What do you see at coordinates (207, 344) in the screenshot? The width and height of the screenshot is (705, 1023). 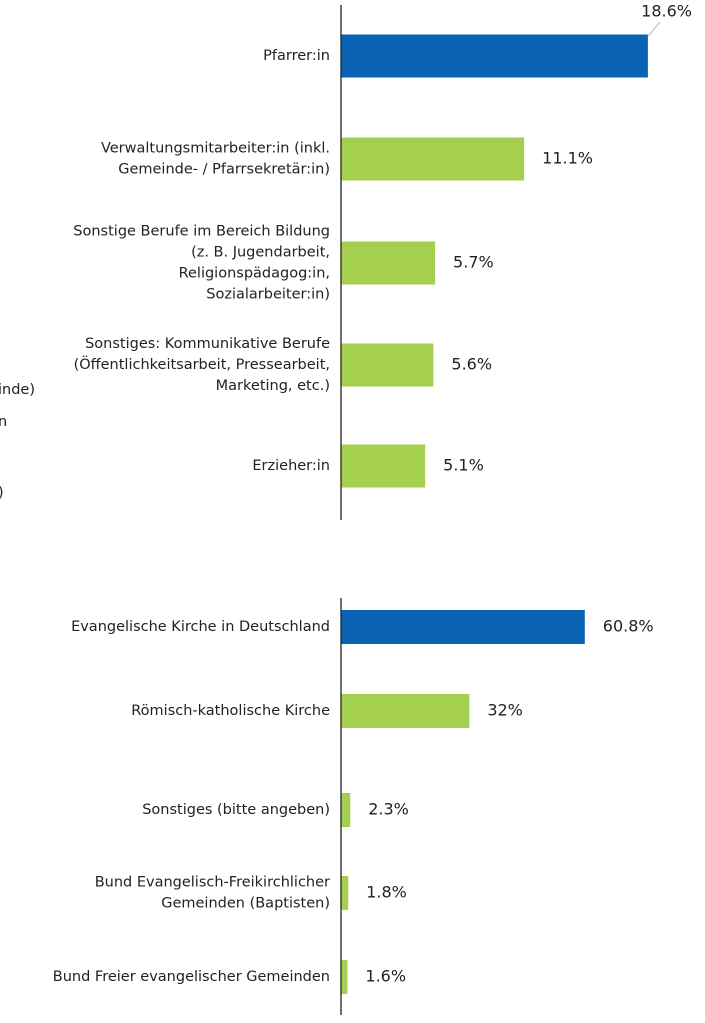 I see `category-label: Sonstiges: Kommunikative Berufe` at bounding box center [207, 344].